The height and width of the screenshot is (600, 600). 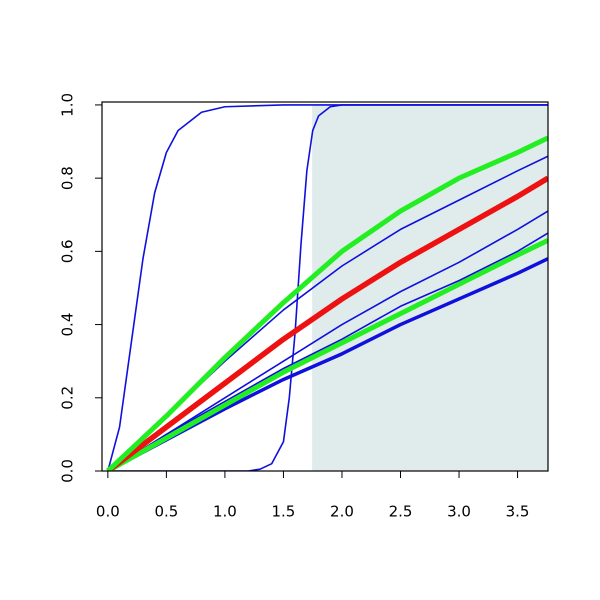 I want to click on y-tick-label: 0.2, so click(x=68, y=398).